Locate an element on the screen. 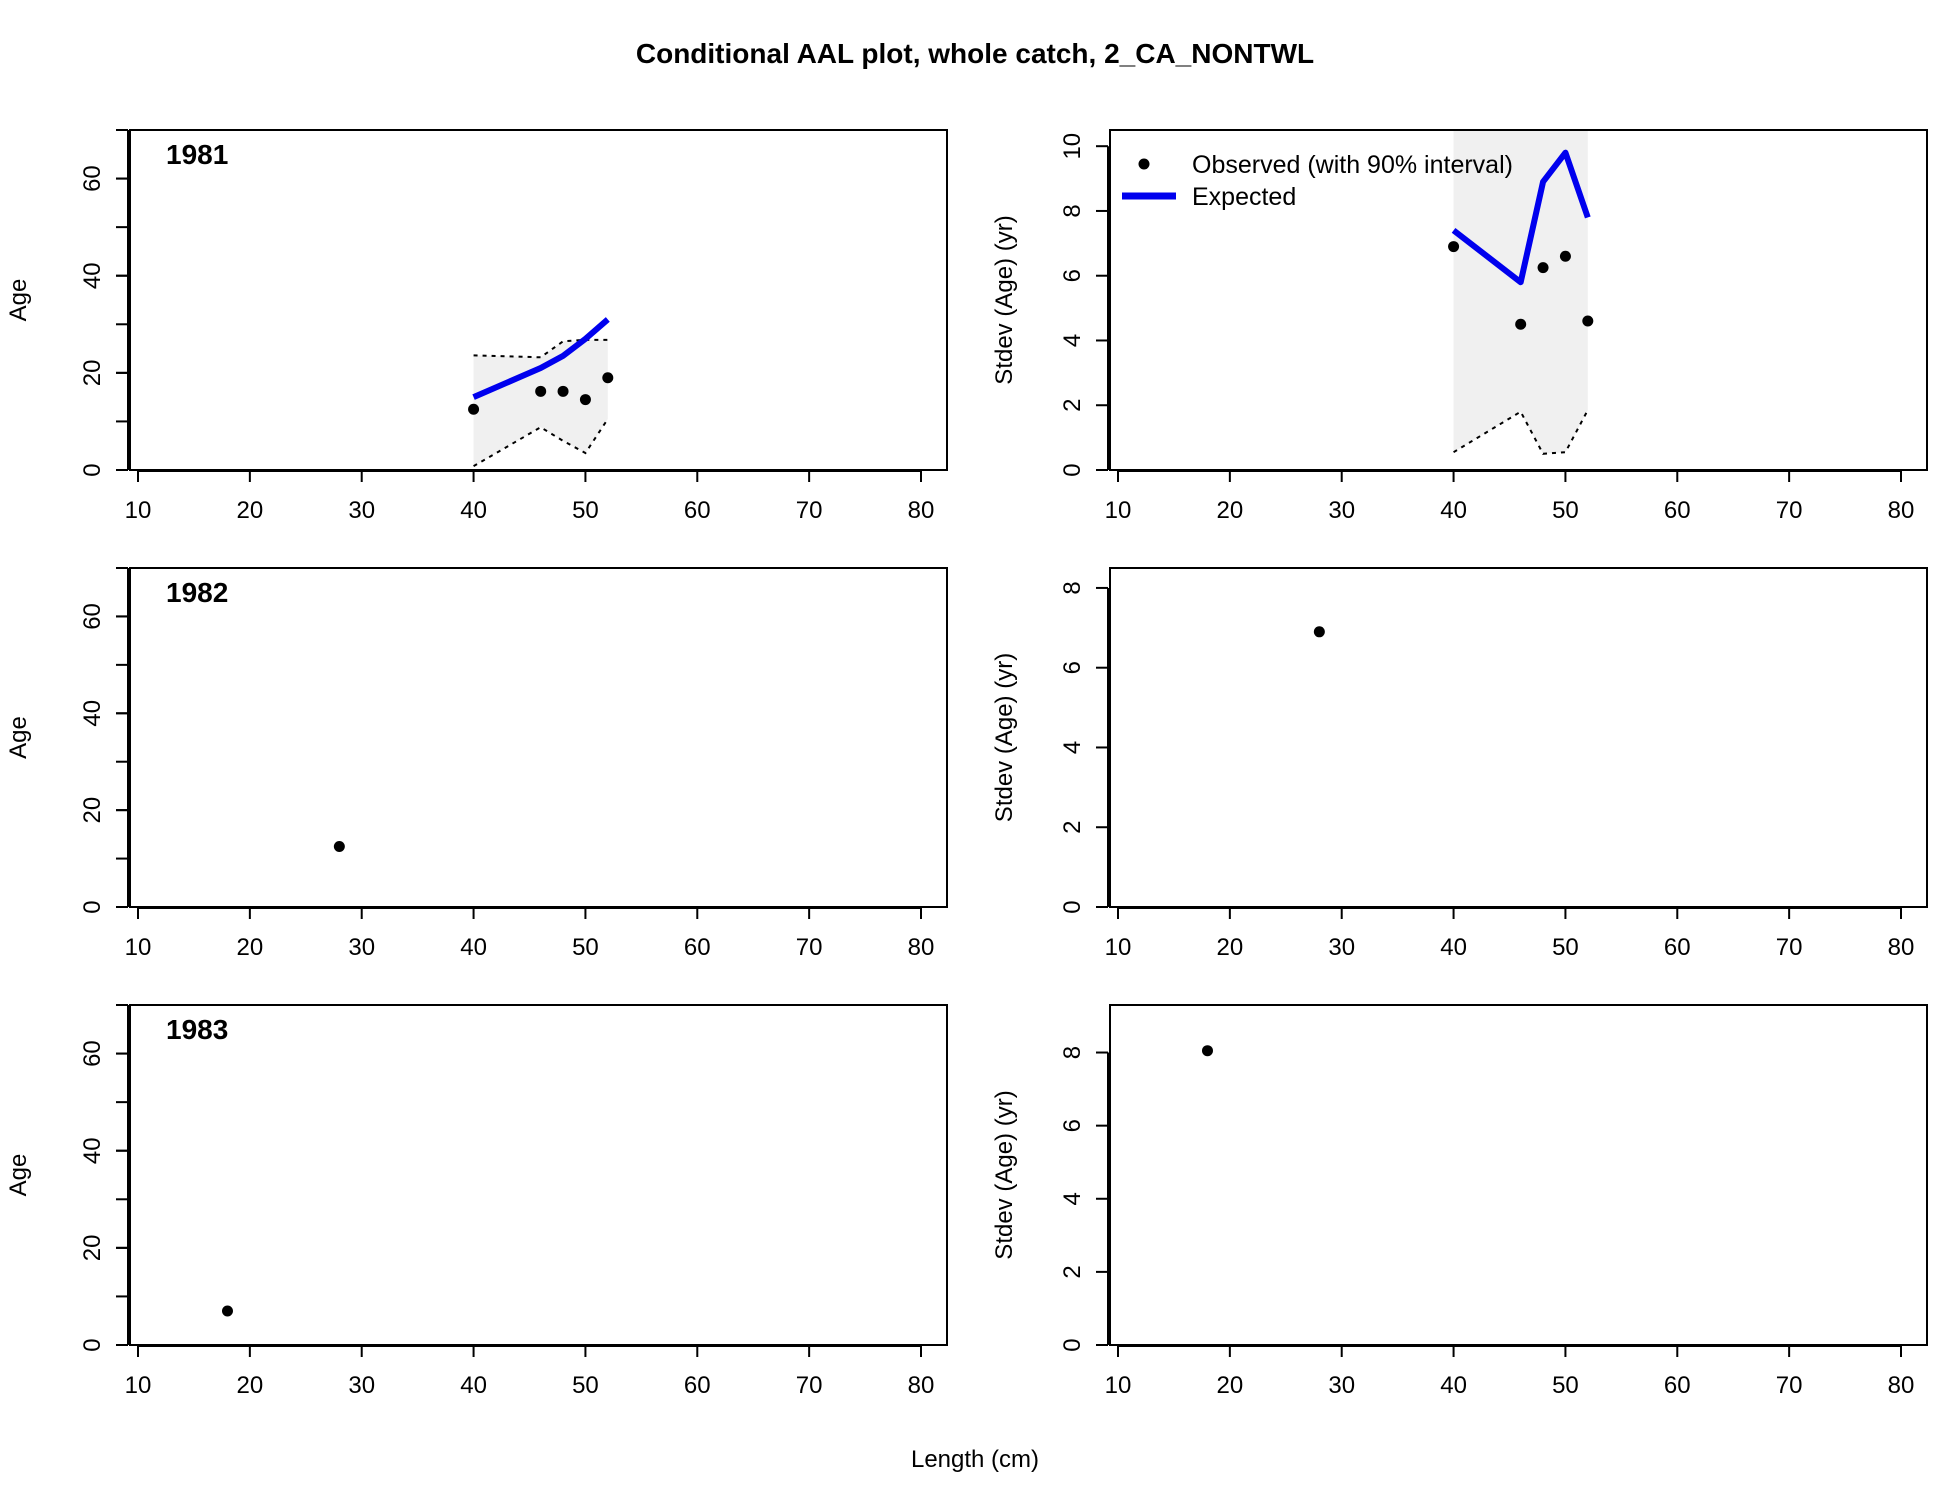 Image resolution: width=1950 pixels, height=1500 pixels. panel-1983-age: 10 20 30 40 50 60 70 80 0 20 40 60 Age 1983 is located at coordinates (476, 1201).